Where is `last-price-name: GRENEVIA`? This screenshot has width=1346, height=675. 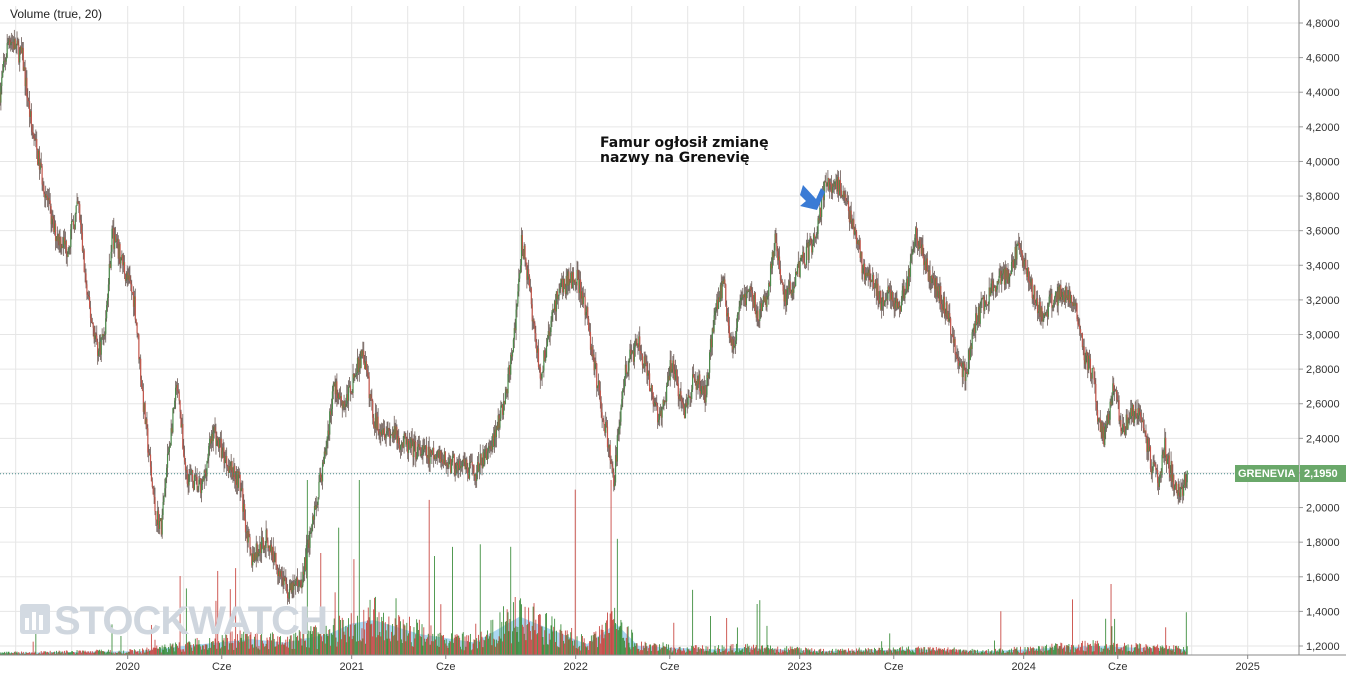
last-price-name: GRENEVIA is located at coordinates (1267, 474).